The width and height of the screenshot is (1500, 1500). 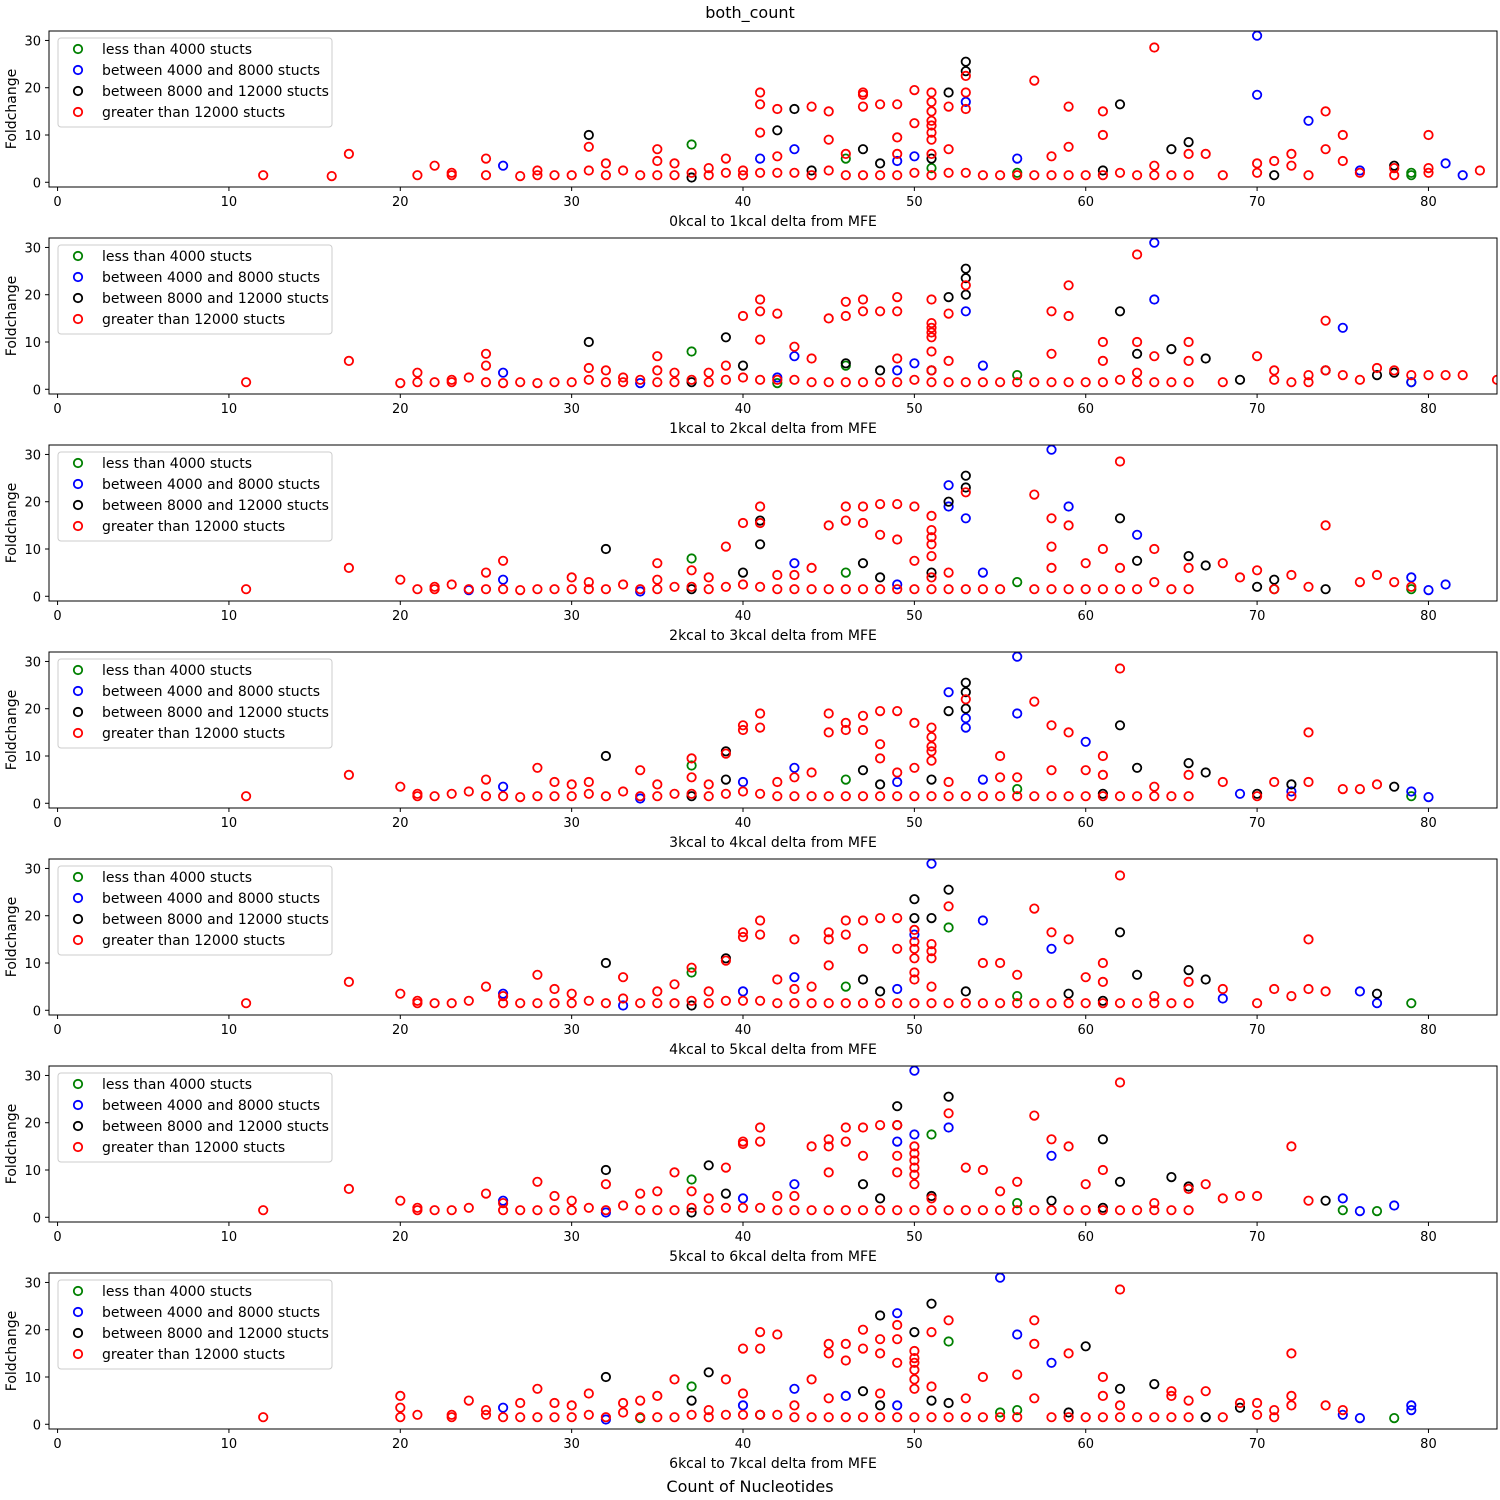 I want to click on y-tick-label: 10, so click(x=32, y=964).